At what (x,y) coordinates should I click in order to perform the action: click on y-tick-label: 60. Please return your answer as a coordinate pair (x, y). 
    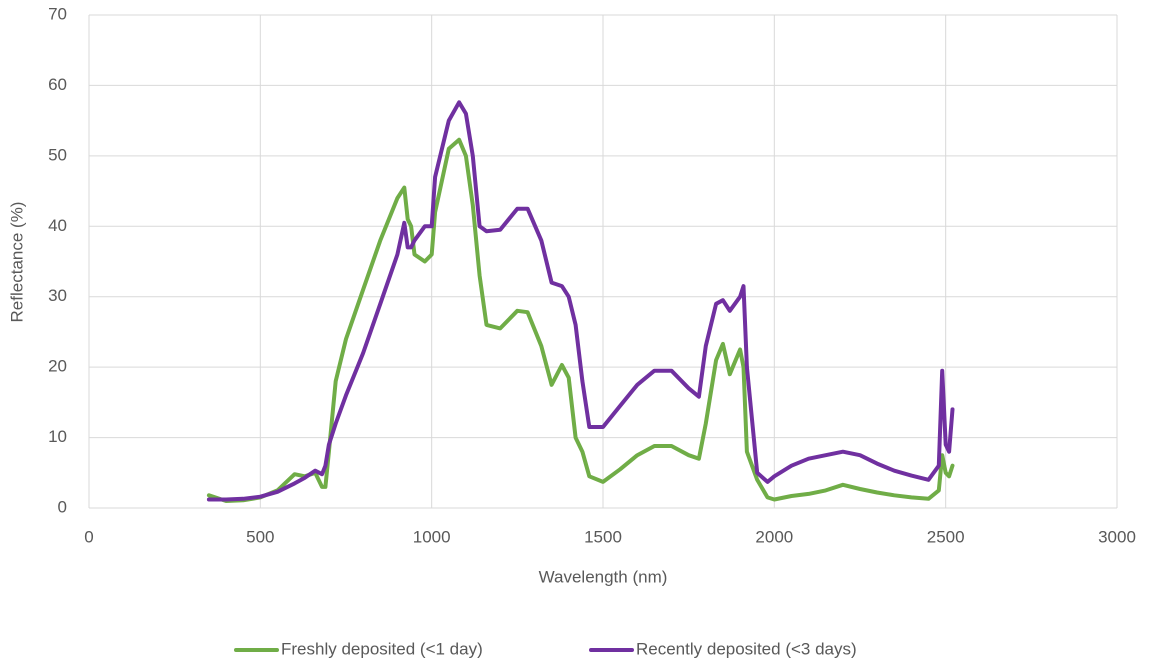
    Looking at the image, I should click on (57, 84).